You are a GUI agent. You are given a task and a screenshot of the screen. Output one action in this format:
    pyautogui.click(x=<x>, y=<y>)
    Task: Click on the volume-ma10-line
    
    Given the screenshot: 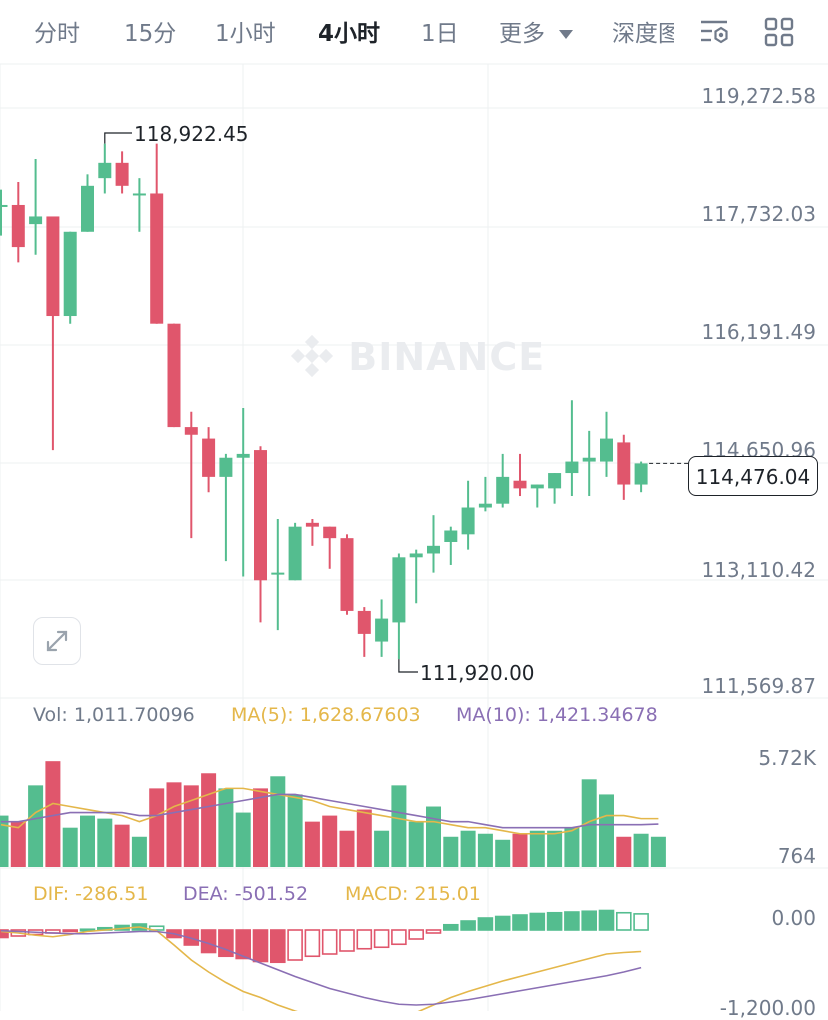 What is the action you would take?
    pyautogui.click(x=330, y=811)
    